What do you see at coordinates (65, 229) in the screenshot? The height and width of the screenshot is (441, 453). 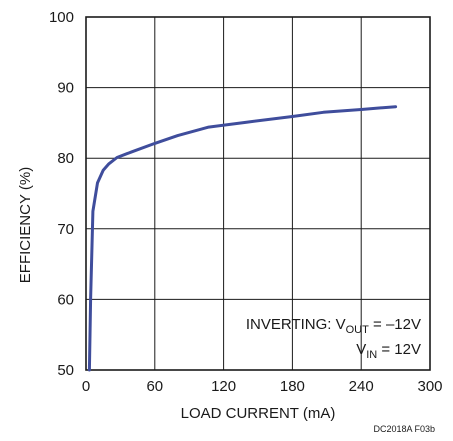 I see `y-tick-label: 70` at bounding box center [65, 229].